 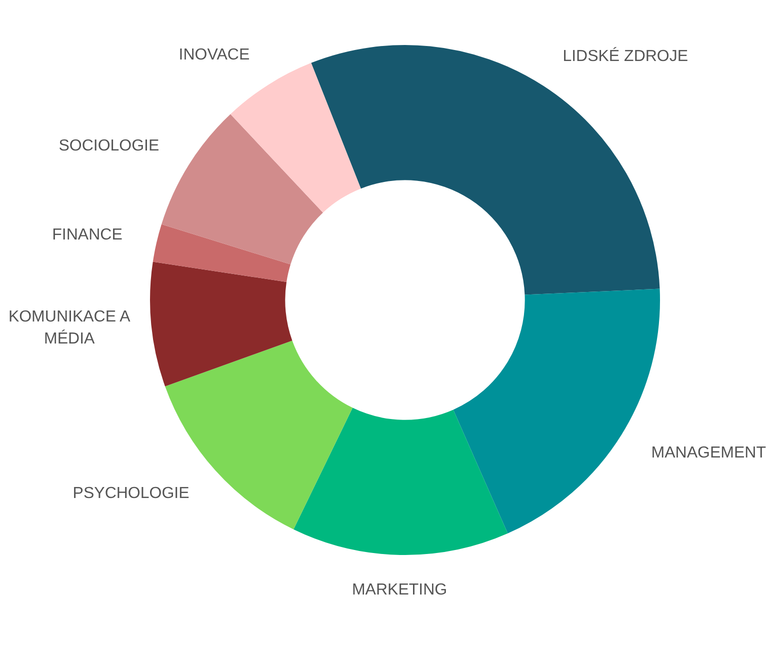 I want to click on slice-label: LIDSKÉ ZDROJE, so click(x=625, y=56).